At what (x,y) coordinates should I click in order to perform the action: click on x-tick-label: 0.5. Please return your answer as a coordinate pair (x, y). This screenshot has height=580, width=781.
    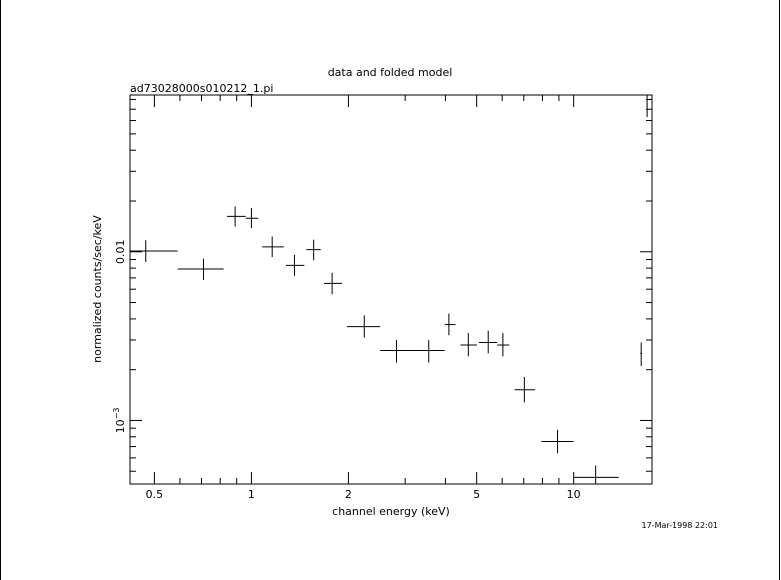
    Looking at the image, I should click on (155, 494).